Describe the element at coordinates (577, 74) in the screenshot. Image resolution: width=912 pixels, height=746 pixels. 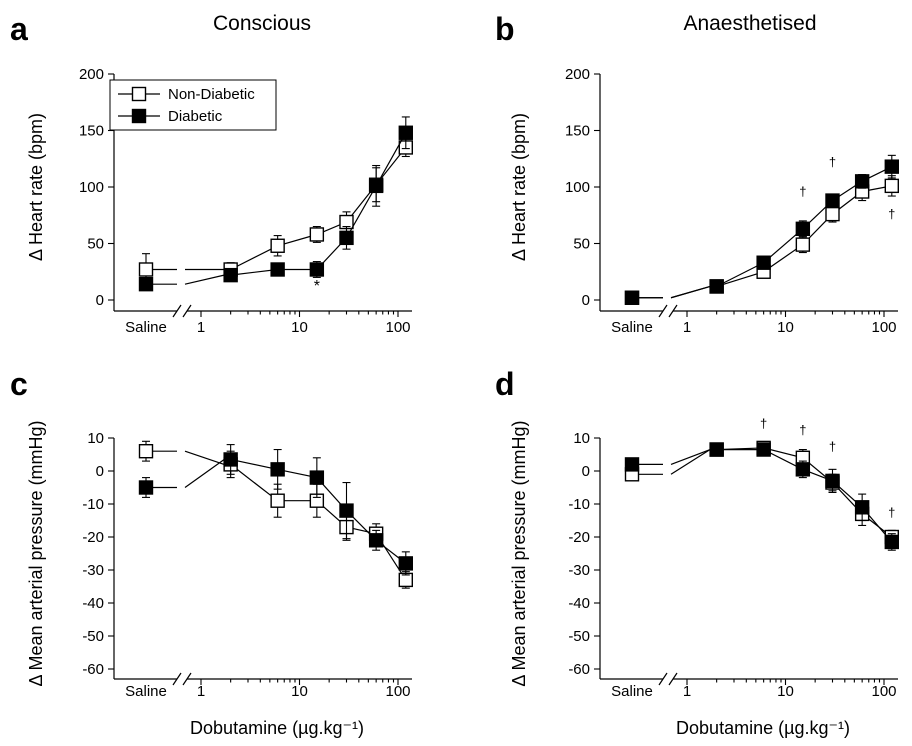
I see `y-tick-label: 200` at that location.